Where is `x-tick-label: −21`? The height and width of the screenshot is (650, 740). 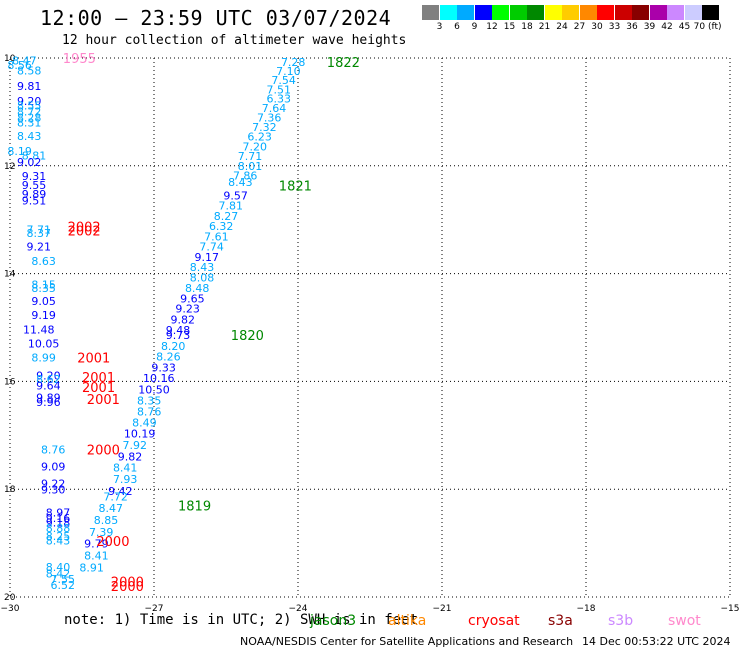 x-tick-label: −21 is located at coordinates (442, 609).